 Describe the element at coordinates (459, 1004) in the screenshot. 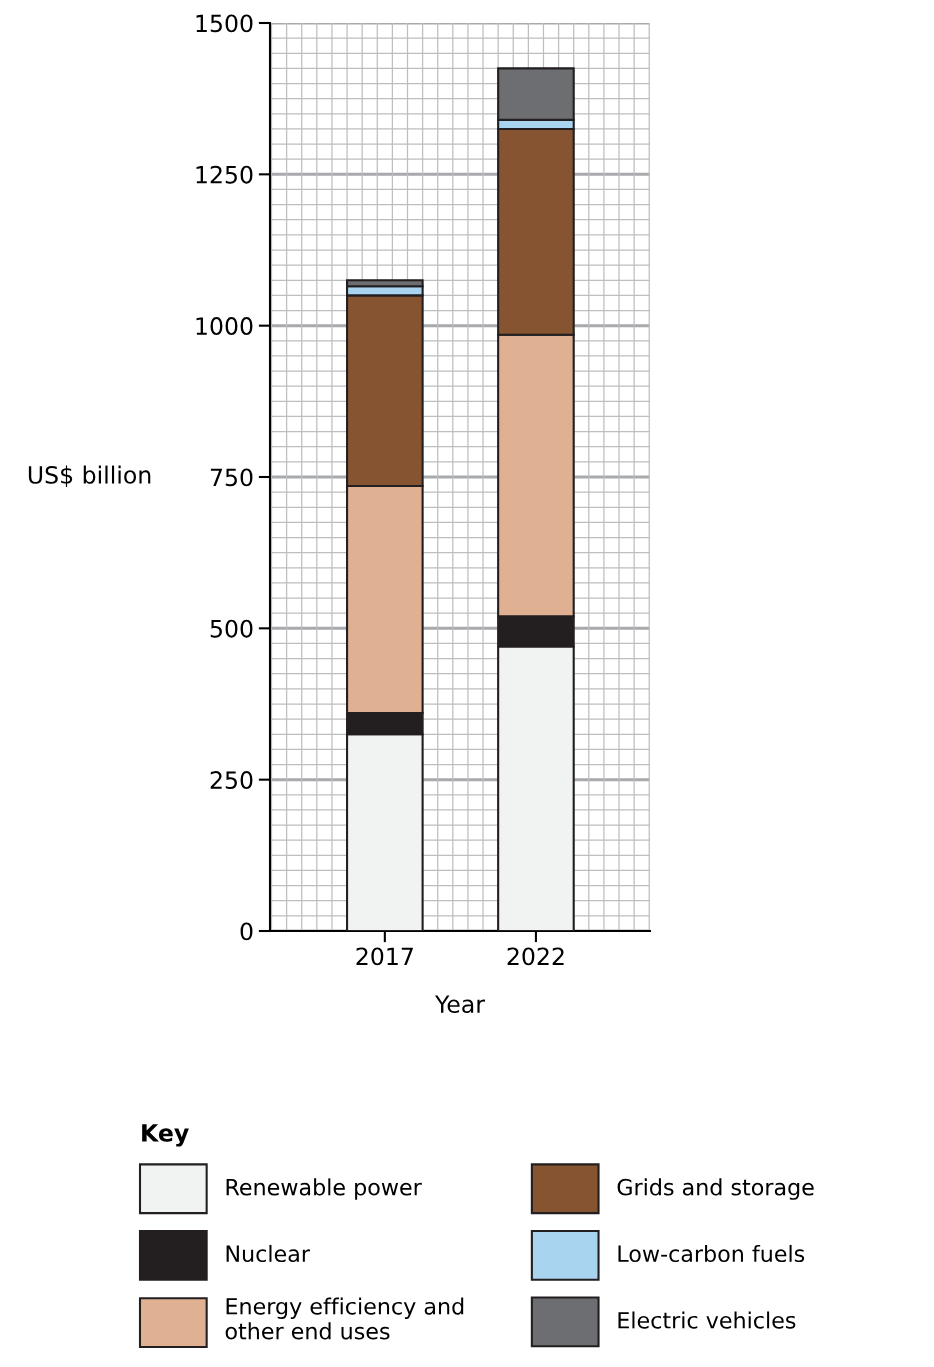

I see `x-axis-title: Year` at that location.